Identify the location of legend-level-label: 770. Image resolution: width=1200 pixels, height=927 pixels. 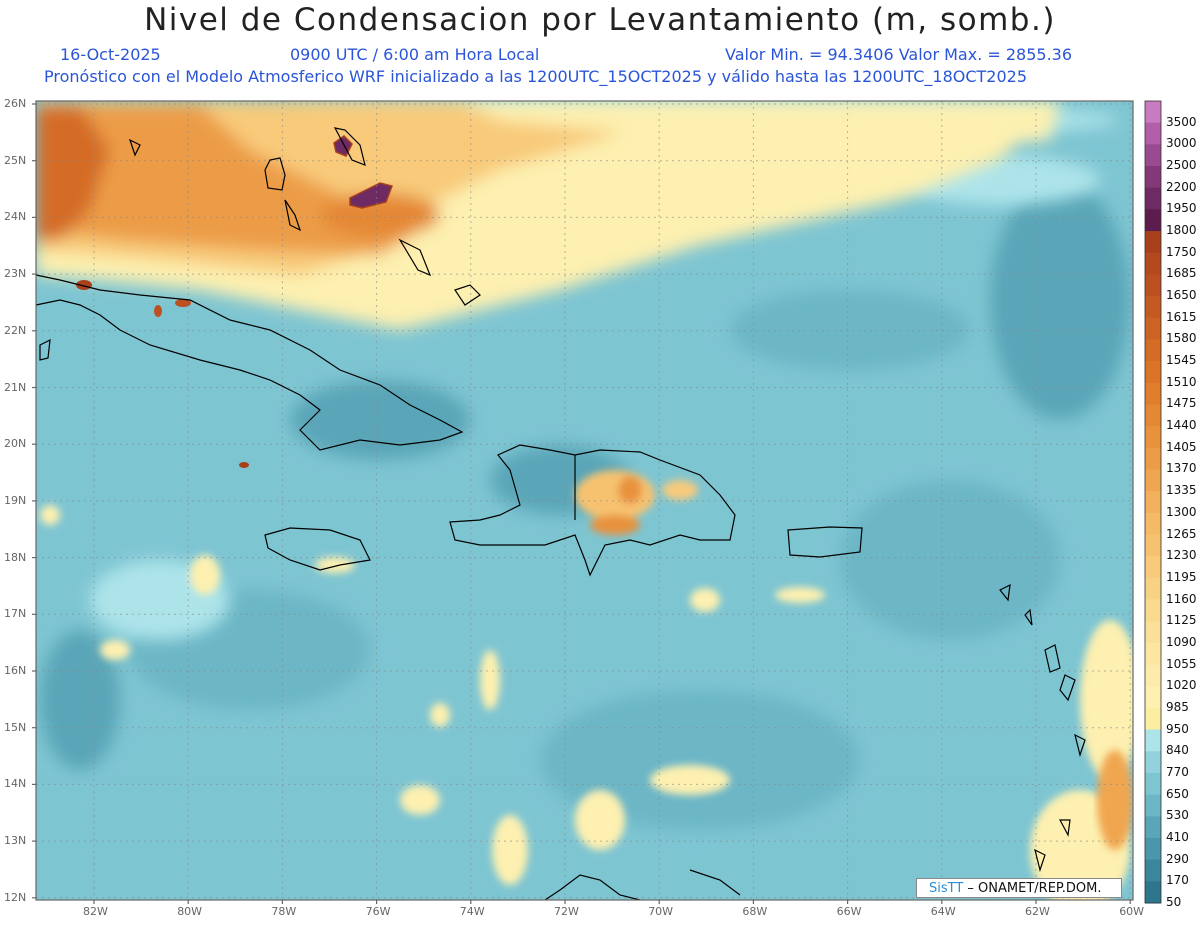
(1177, 771).